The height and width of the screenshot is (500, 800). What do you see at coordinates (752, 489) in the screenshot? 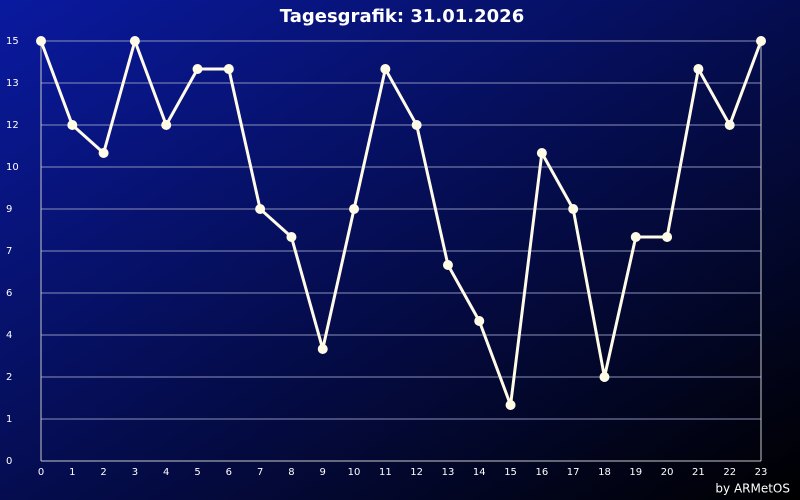
I see `footer: by ARMetOS` at bounding box center [752, 489].